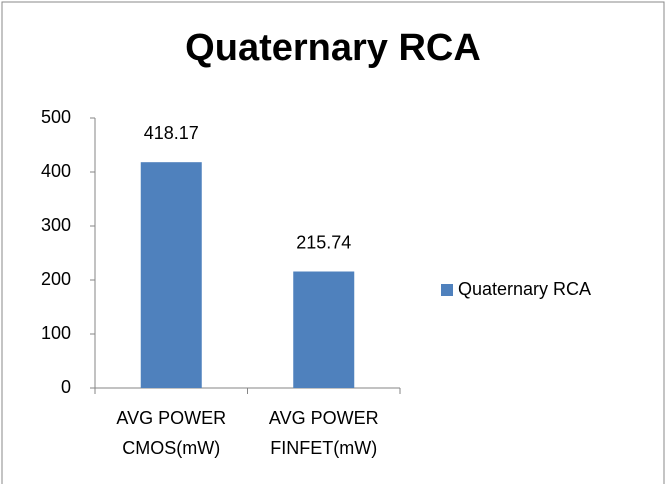 The height and width of the screenshot is (484, 667). Describe the element at coordinates (171, 433) in the screenshot. I see `x-tick-label: AVG POWER CMOS(mW)` at that location.